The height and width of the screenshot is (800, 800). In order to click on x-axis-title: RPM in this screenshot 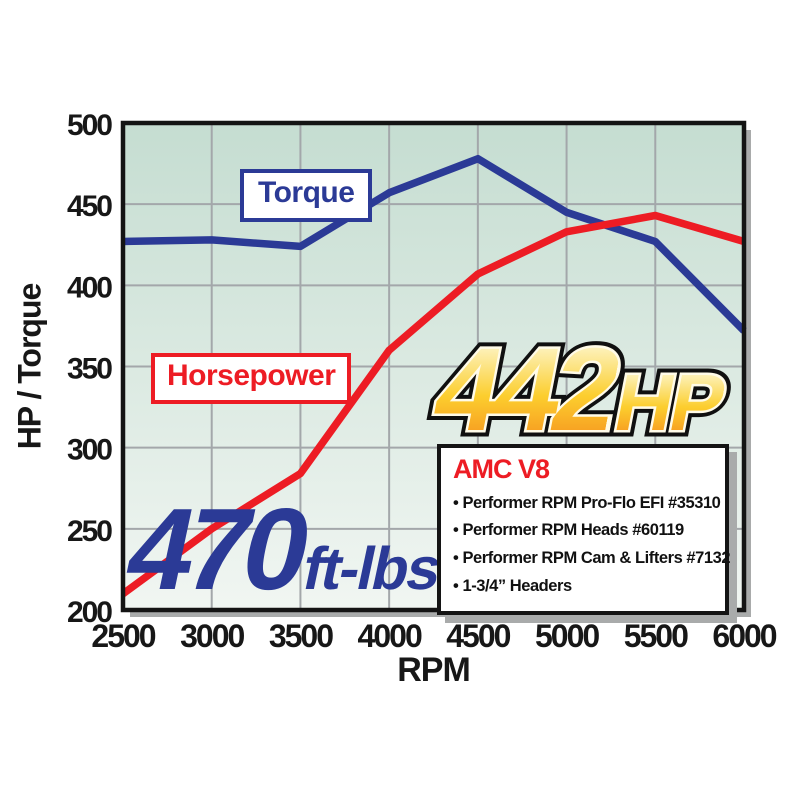, I will do `click(434, 670)`.